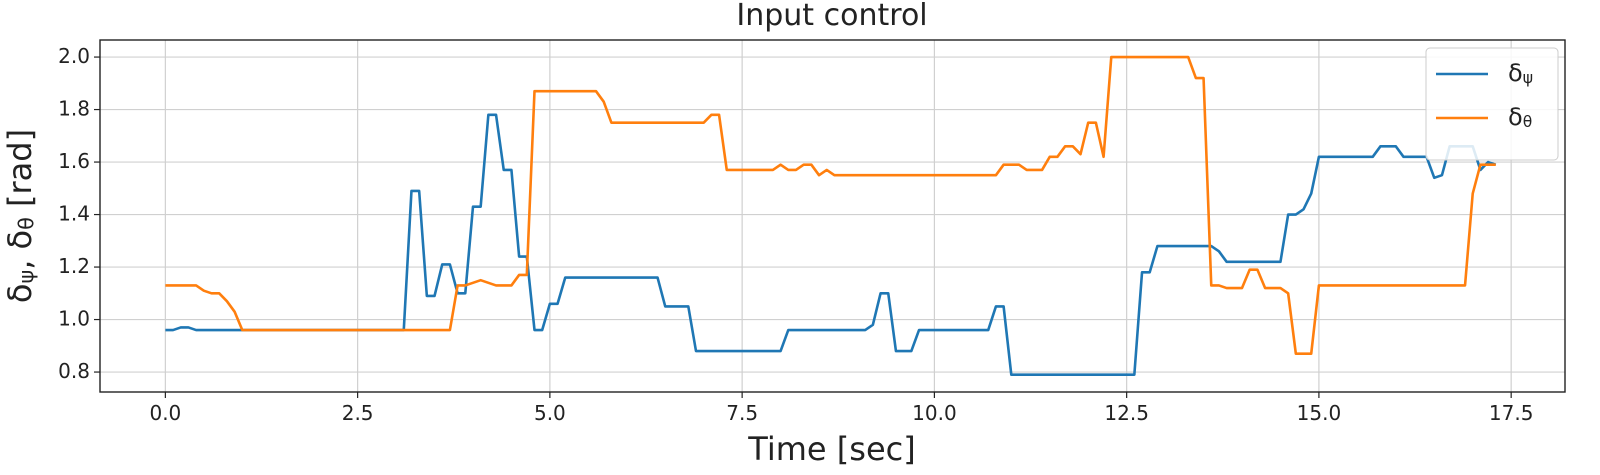 The image size is (1600, 475). I want to click on legend-label: δψ, so click(1520, 73).